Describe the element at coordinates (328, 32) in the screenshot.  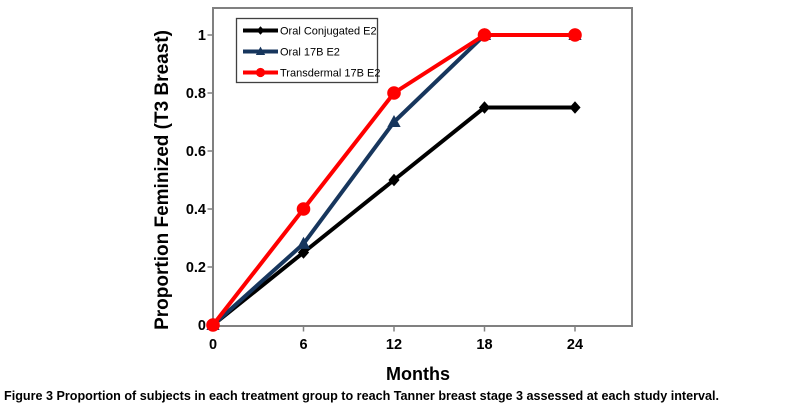
I see `legend-label: Oral Conjugated E2` at that location.